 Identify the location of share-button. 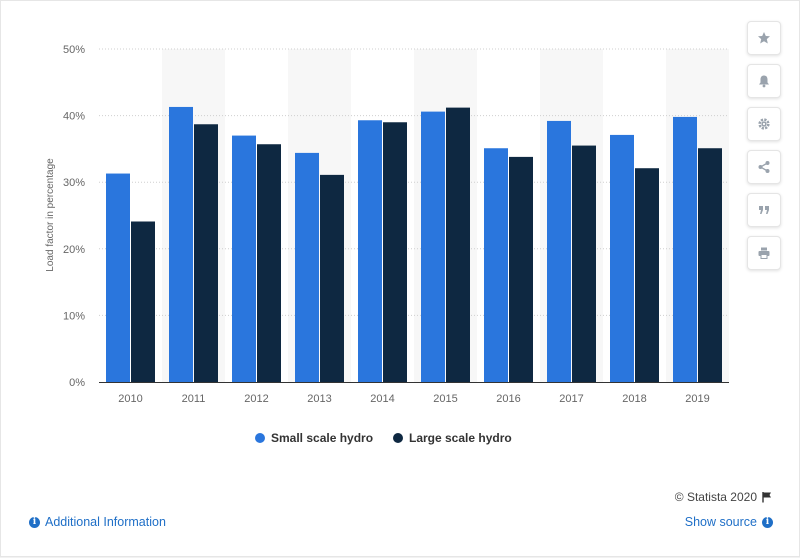
(764, 167).